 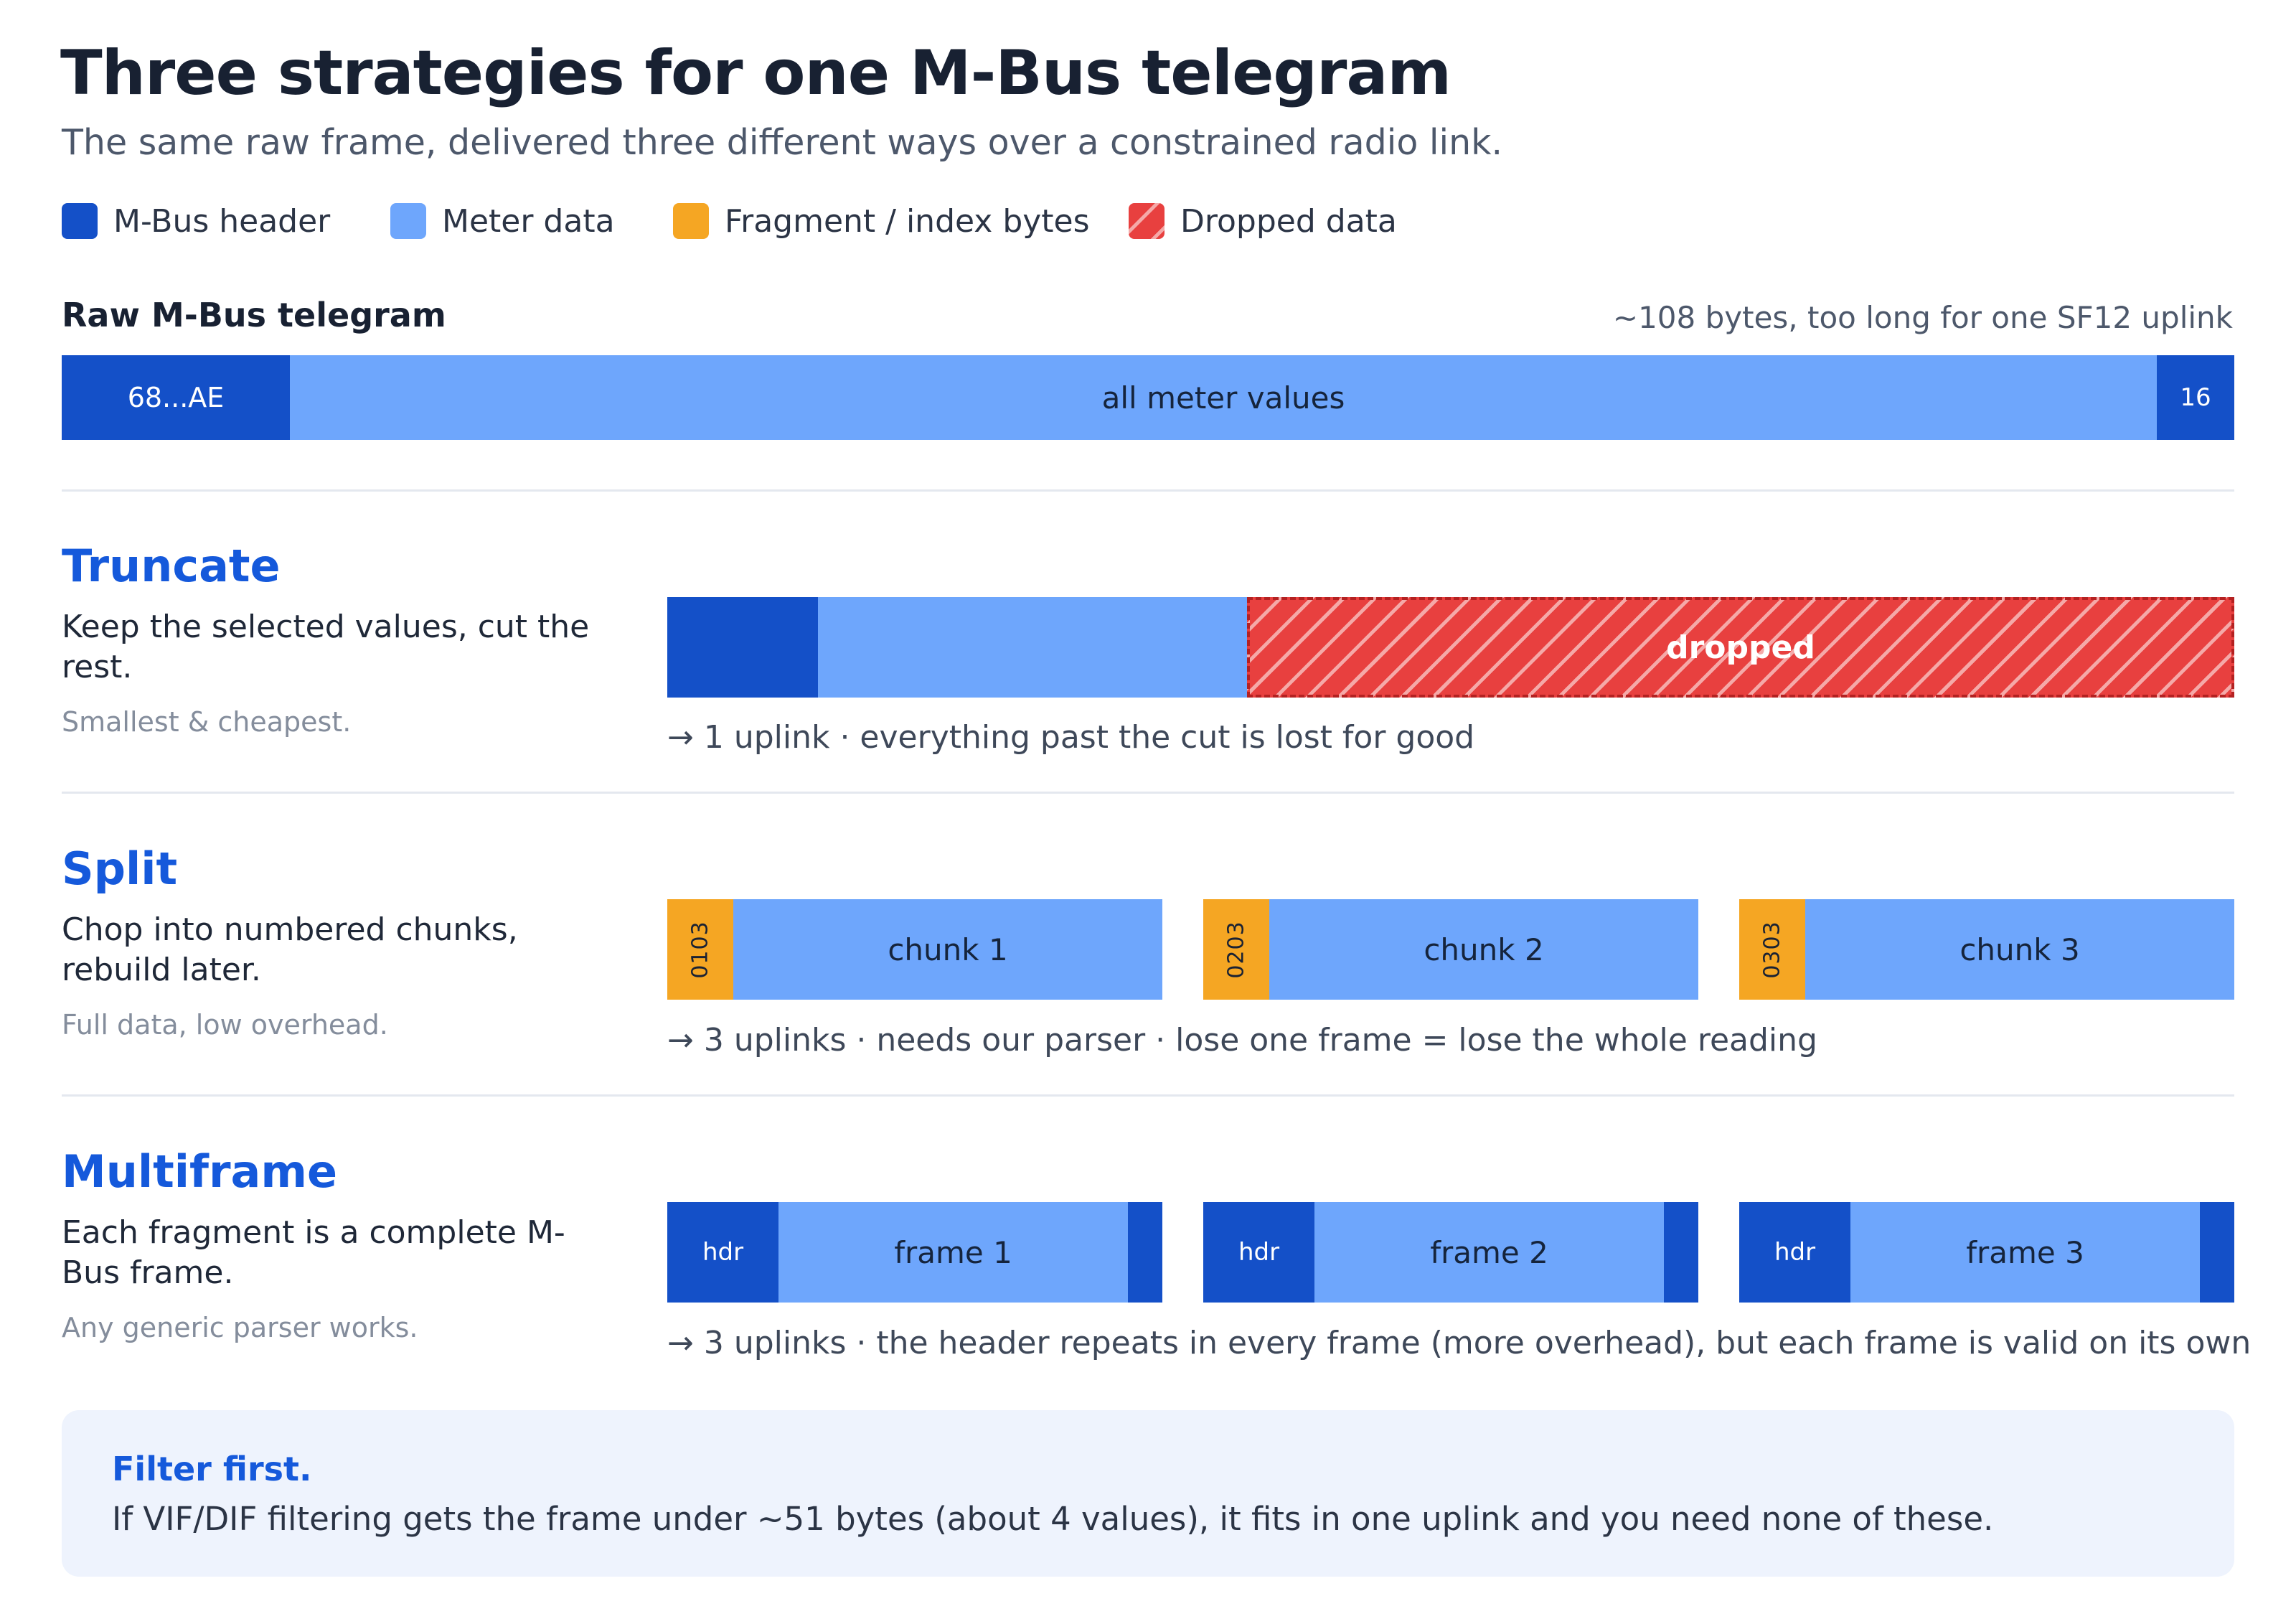 What do you see at coordinates (120, 869) in the screenshot?
I see `split-title: Split` at bounding box center [120, 869].